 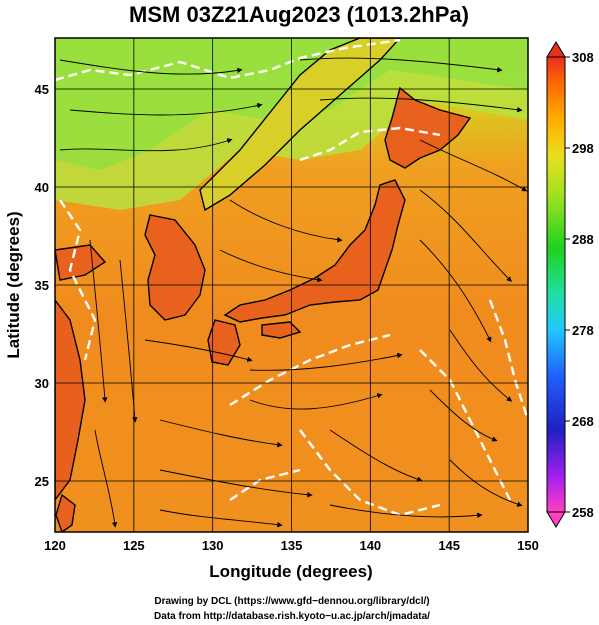 What do you see at coordinates (224, 342) in the screenshot?
I see `kyushu` at bounding box center [224, 342].